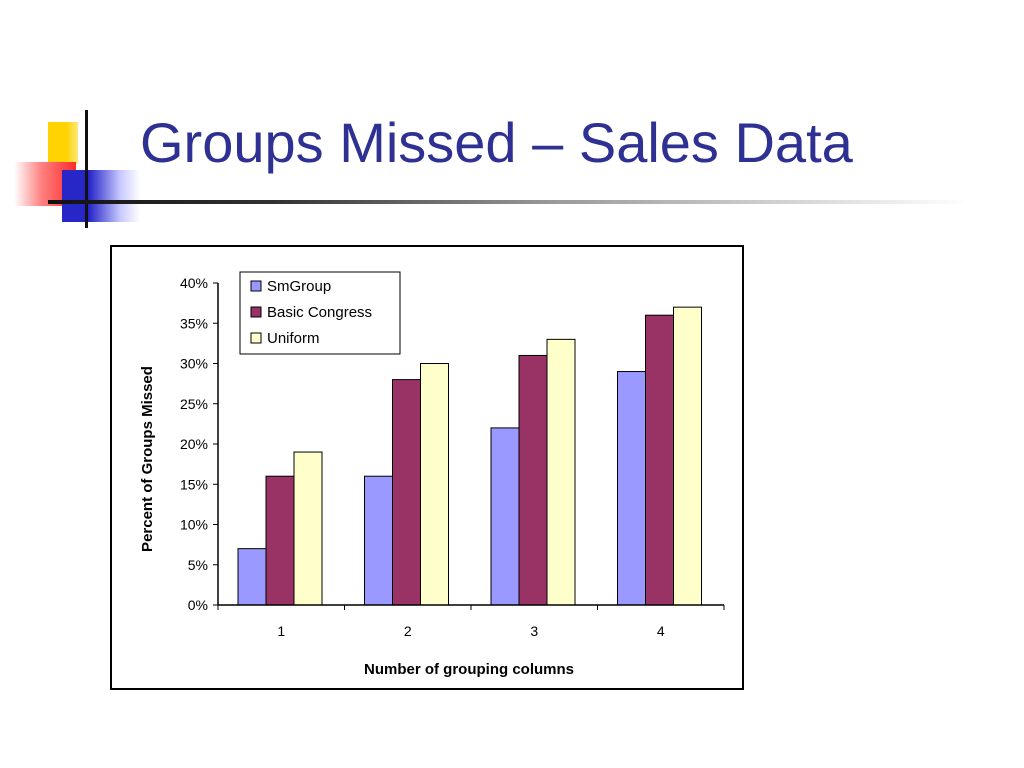  I want to click on y-tick-label: 30%, so click(194, 364).